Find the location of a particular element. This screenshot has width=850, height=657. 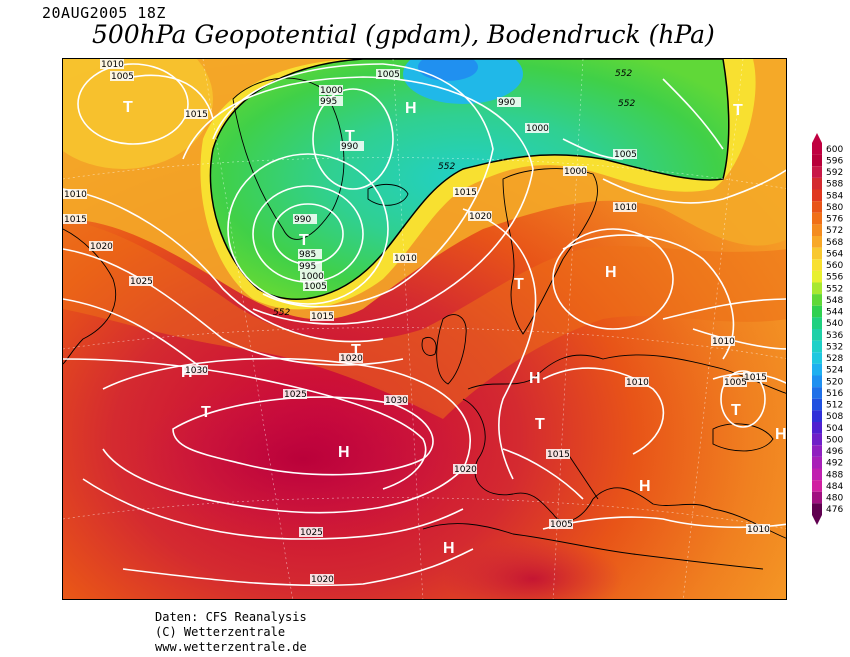

legend-top-arrow is located at coordinates (817, 138).